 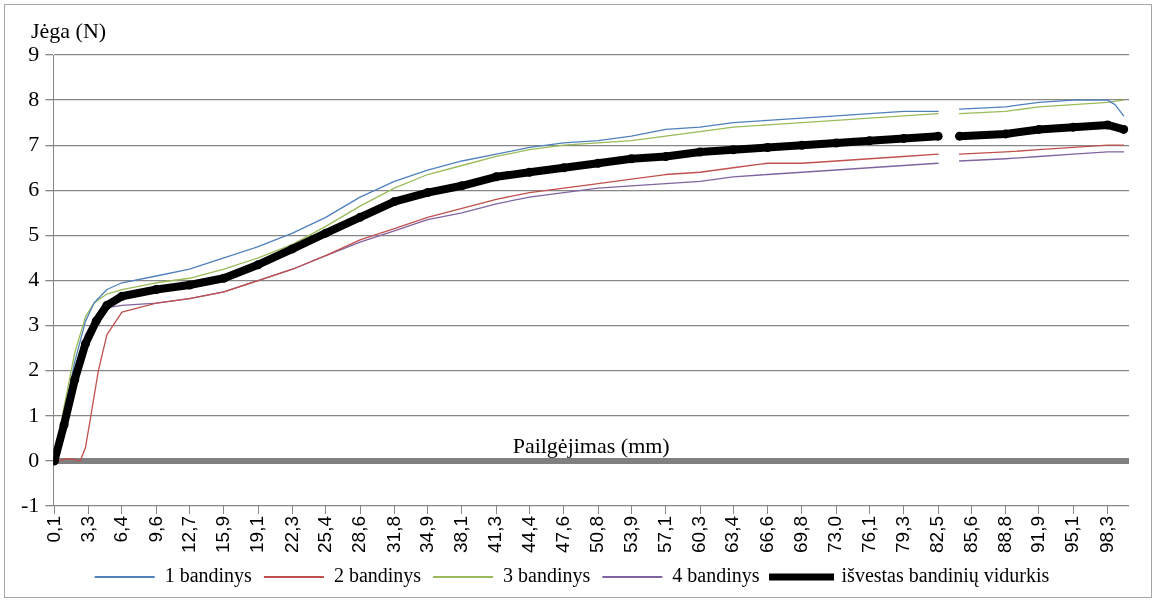 What do you see at coordinates (801, 534) in the screenshot?
I see `x-tick-label: 69,8` at bounding box center [801, 534].